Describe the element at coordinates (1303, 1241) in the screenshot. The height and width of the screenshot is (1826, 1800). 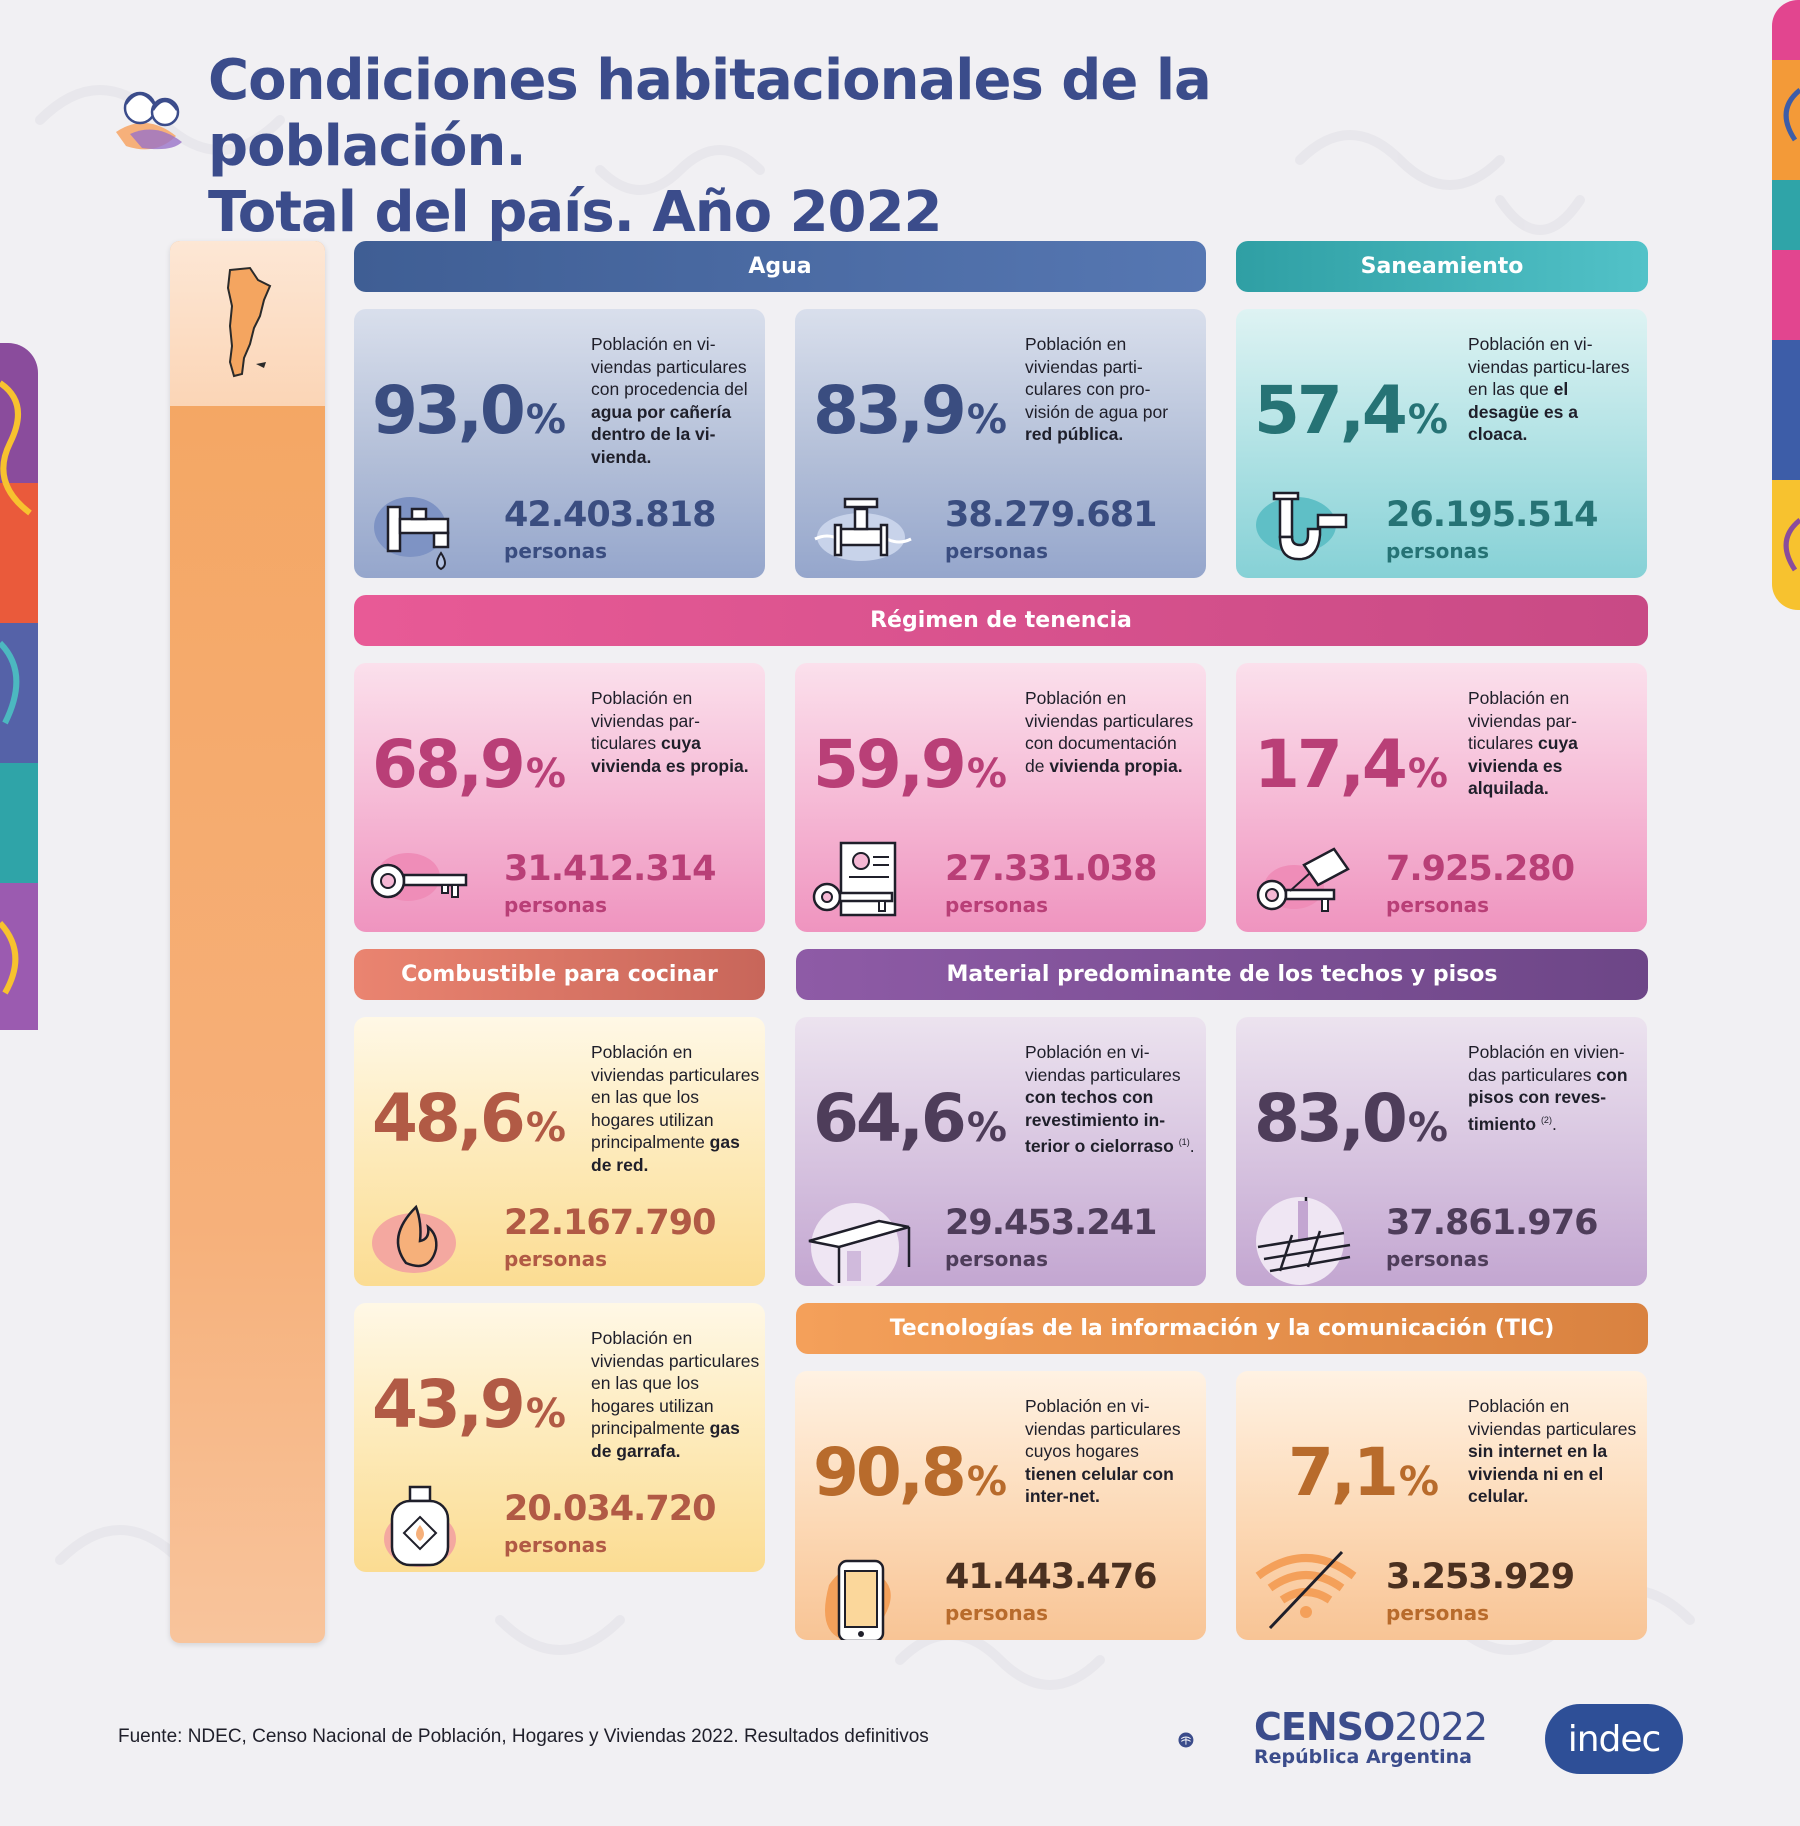
I see `floor-tiles-icon` at that location.